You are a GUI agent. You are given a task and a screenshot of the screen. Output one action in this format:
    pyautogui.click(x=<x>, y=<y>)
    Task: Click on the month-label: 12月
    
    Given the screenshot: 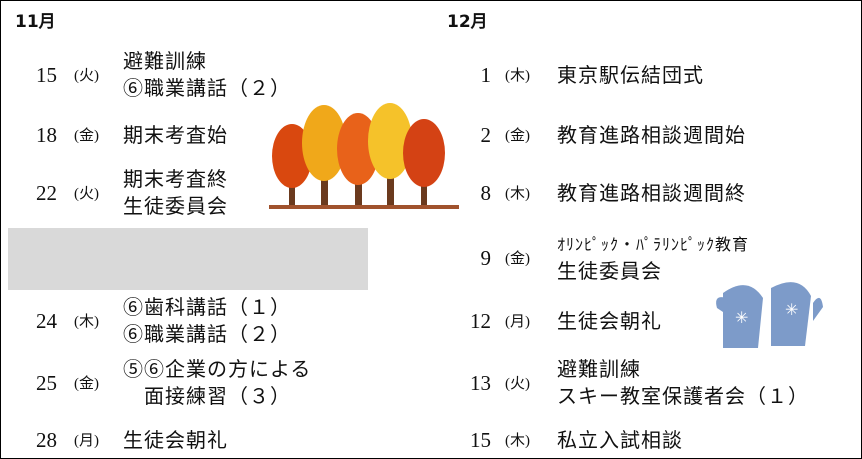 What is the action you would take?
    pyautogui.click(x=467, y=22)
    